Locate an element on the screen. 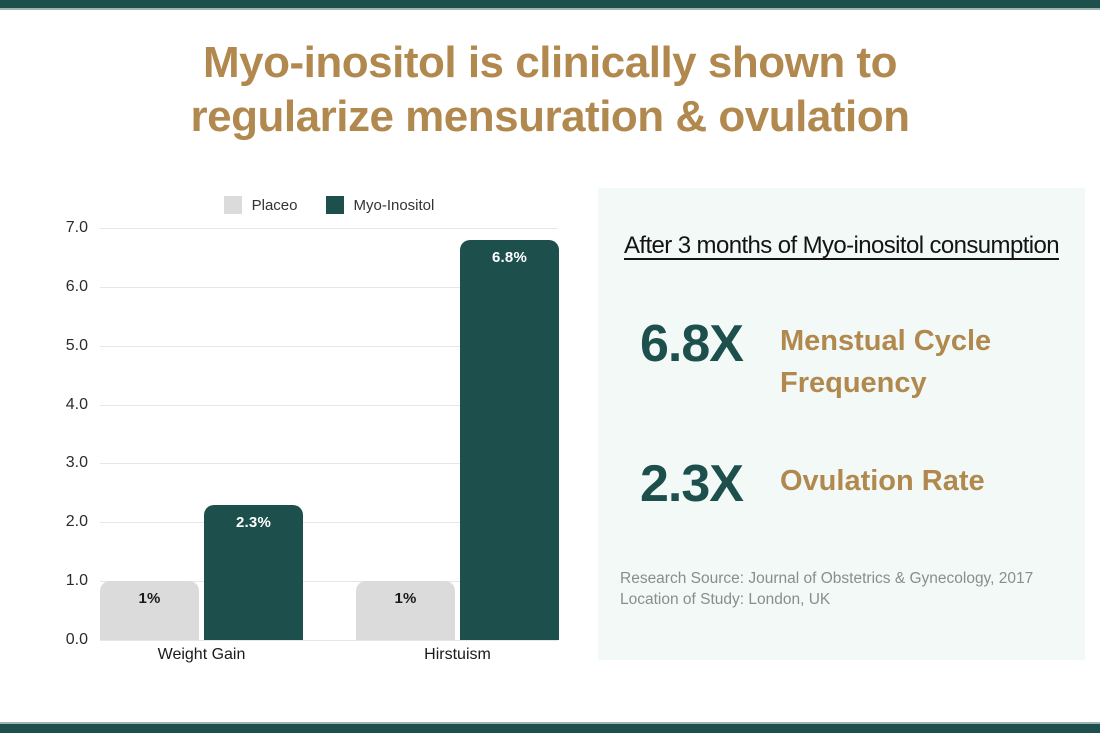 The image size is (1100, 733). legend-item-myo-inositol: Myo-Inositol is located at coordinates (380, 205).